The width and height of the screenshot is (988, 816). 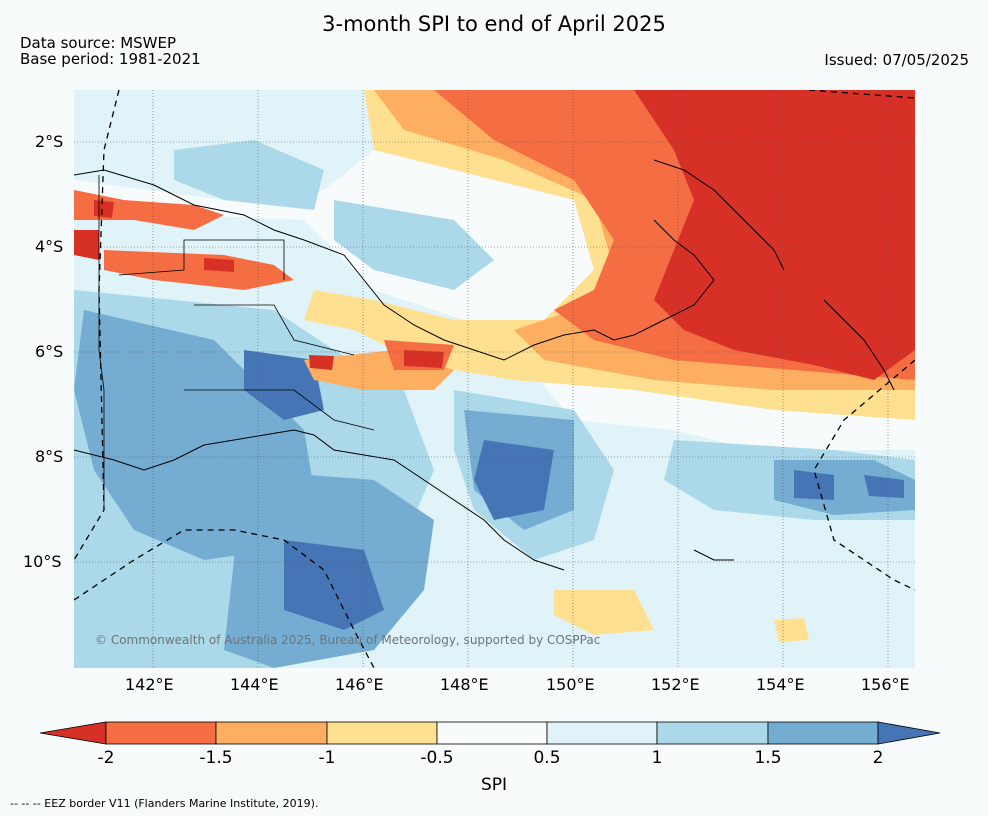 What do you see at coordinates (254, 684) in the screenshot?
I see `lon-label-144e: 144°E` at bounding box center [254, 684].